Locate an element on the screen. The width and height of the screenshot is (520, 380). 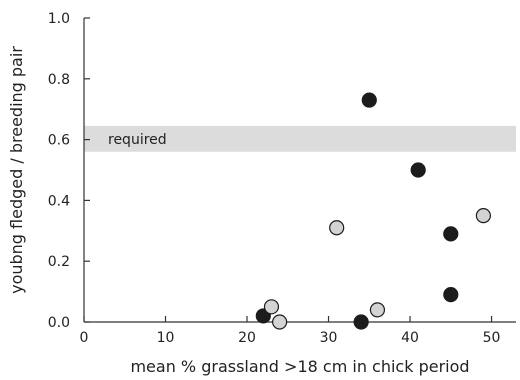
required-band is located at coordinates (300, 138).